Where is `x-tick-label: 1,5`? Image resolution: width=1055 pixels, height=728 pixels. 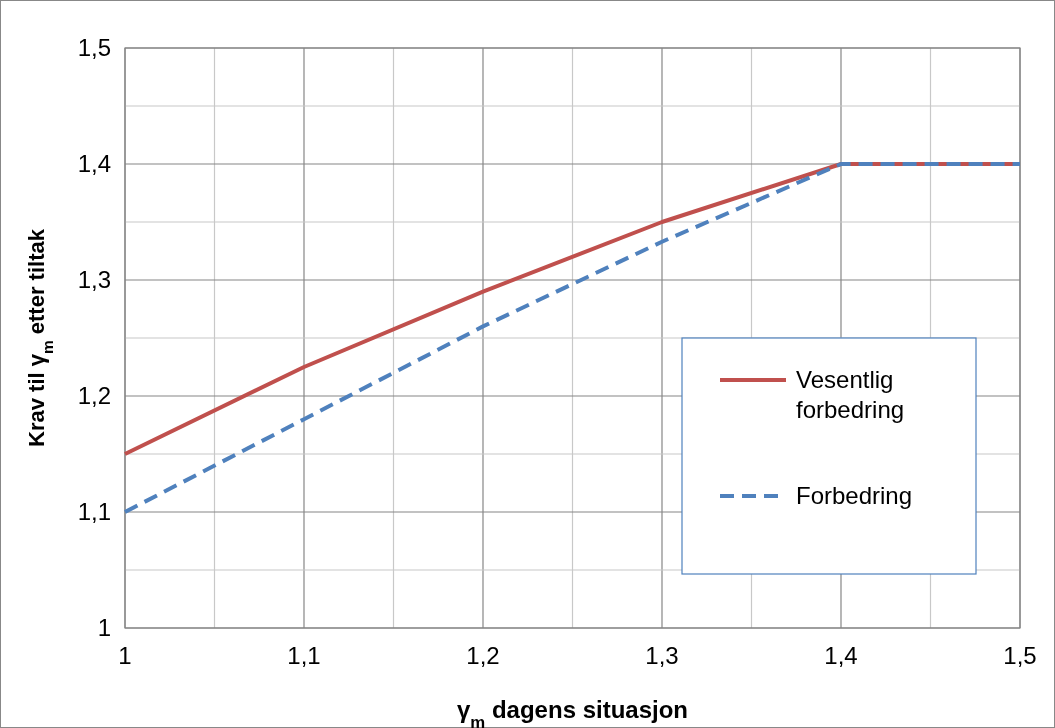
x-tick-label: 1,5 is located at coordinates (1020, 655).